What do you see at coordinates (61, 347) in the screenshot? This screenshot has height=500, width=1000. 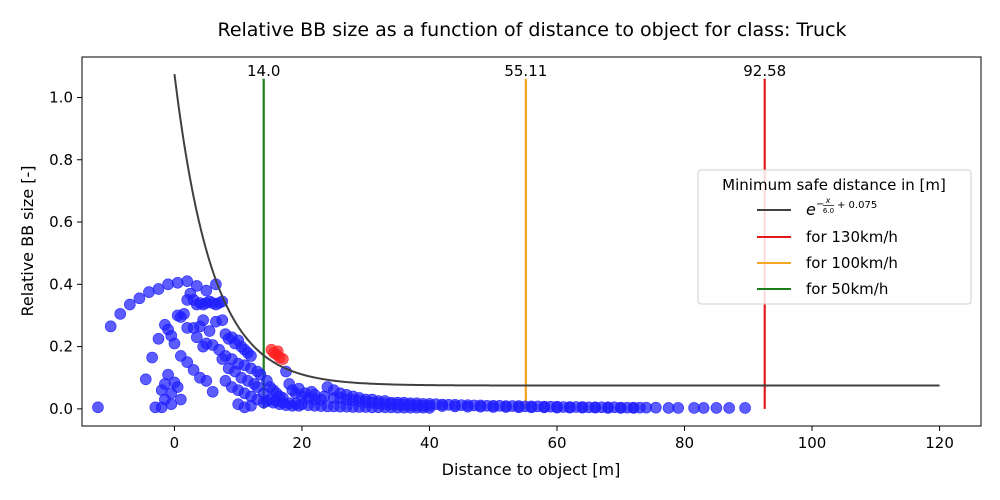 I see `y-tick-label: 0.2` at bounding box center [61, 347].